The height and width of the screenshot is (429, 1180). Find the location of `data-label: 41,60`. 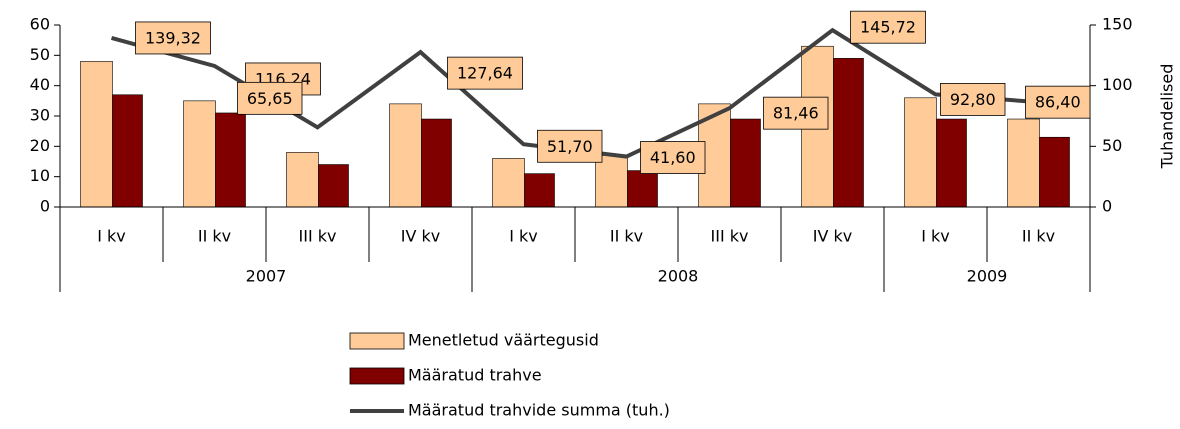

data-label: 41,60 is located at coordinates (673, 157).